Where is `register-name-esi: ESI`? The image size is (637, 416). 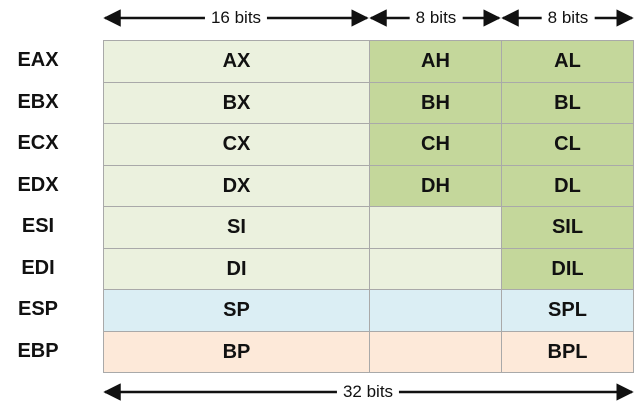
register-name-esi: ESI is located at coordinates (38, 226).